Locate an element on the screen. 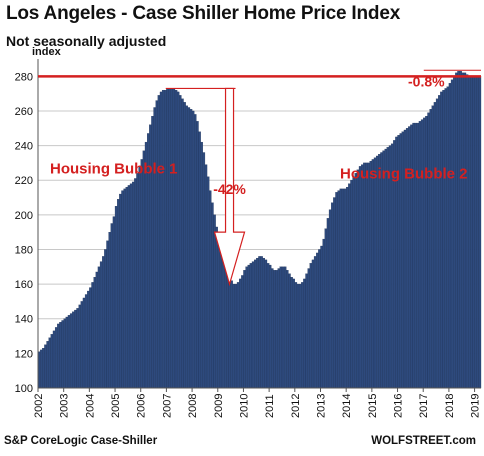 The height and width of the screenshot is (456, 484). x-tick-label: 2009 is located at coordinates (219, 406).